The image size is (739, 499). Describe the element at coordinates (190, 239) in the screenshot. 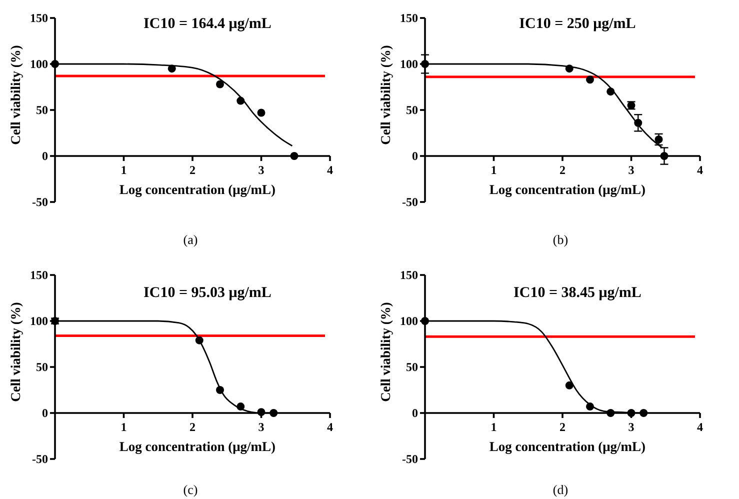

I see `text: (a)` at that location.